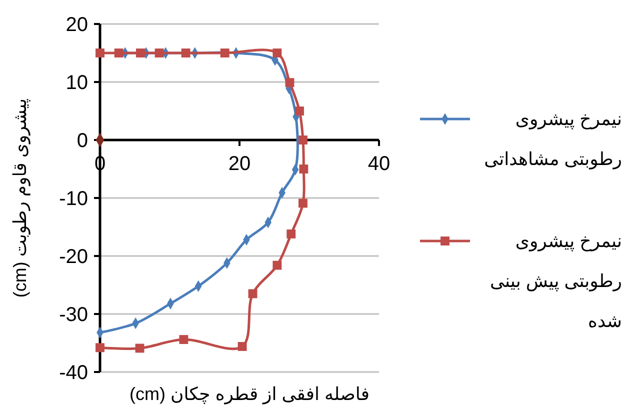 The height and width of the screenshot is (409, 627). Describe the element at coordinates (20, 198) in the screenshot. I see `y-axis-title: پیشروی قاوم رطوبت (cm)` at that location.